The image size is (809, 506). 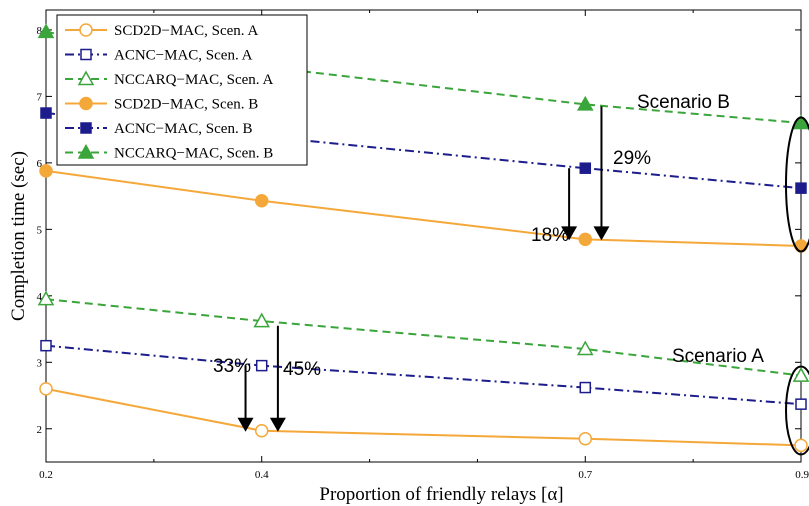 I want to click on legend-entry-3: SCD2D−MAC, Scen. B, so click(x=161, y=105).